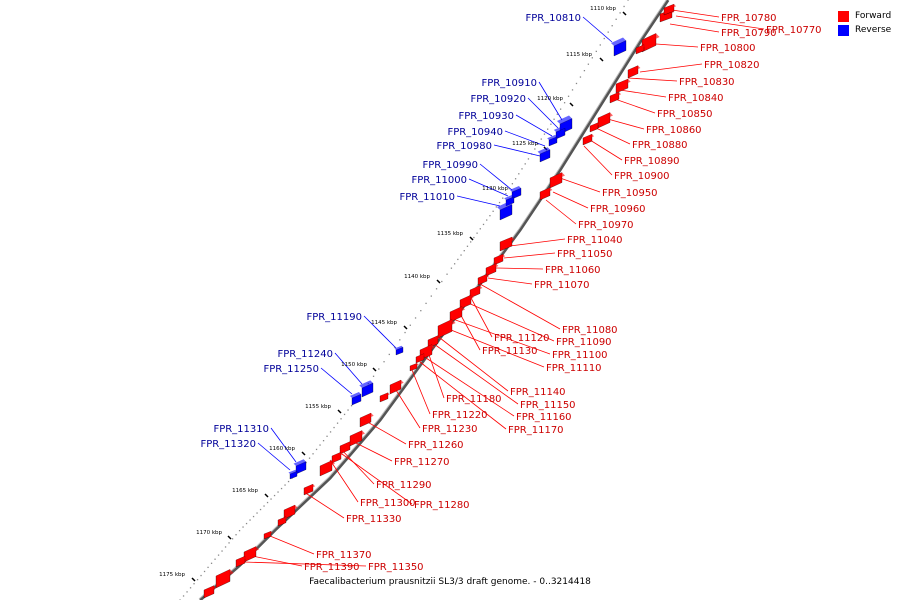 This screenshot has height=600, width=900. Describe the element at coordinates (579, 55) in the screenshot. I see `kbp-label: 1115 kbp` at that location.